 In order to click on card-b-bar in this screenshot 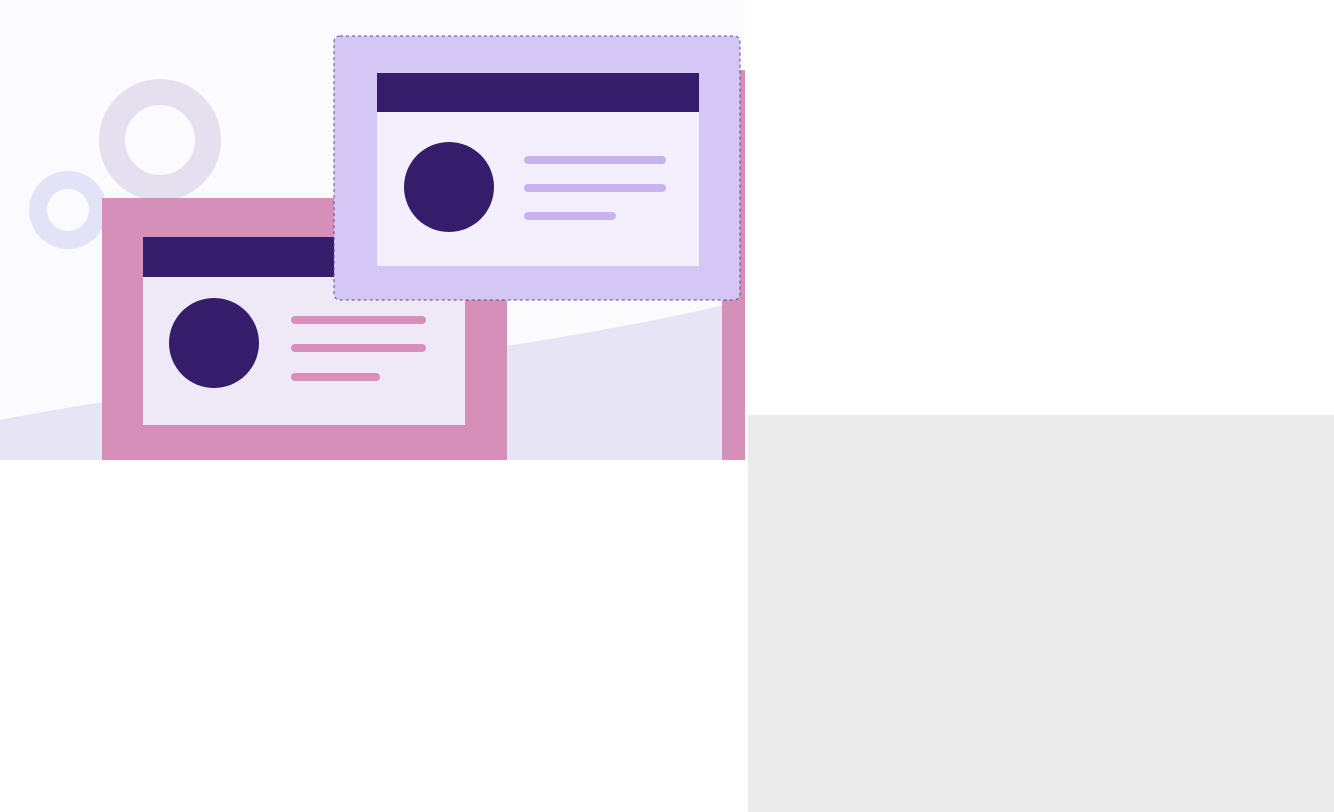, I will do `click(538, 92)`.